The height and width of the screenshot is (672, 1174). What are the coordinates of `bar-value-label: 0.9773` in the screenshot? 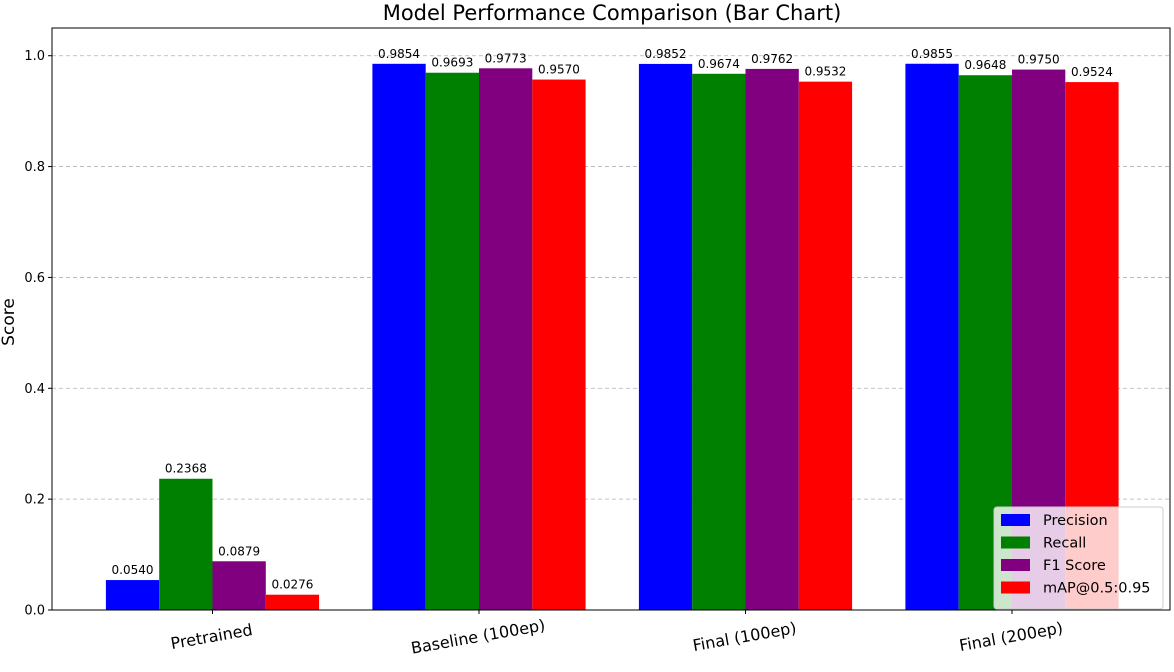 It's located at (506, 58).